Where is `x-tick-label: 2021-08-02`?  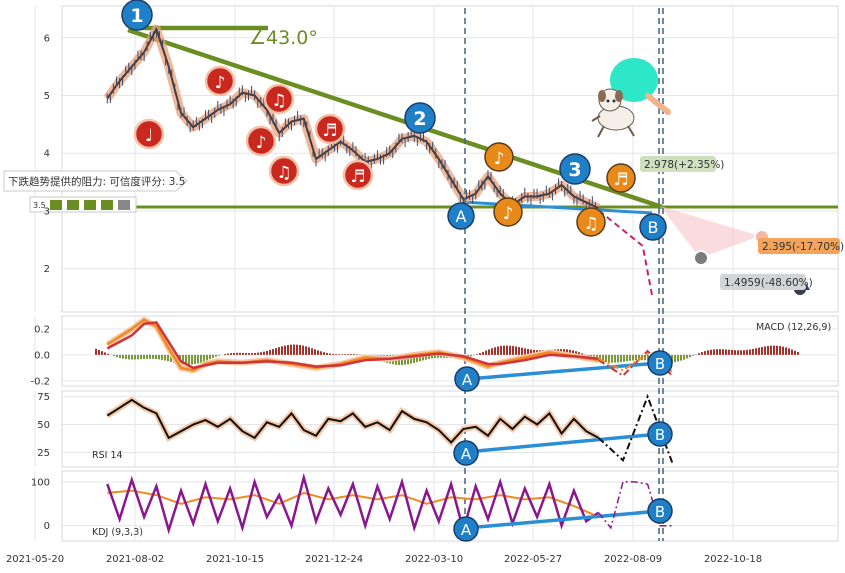 x-tick-label: 2021-08-02 is located at coordinates (135, 559).